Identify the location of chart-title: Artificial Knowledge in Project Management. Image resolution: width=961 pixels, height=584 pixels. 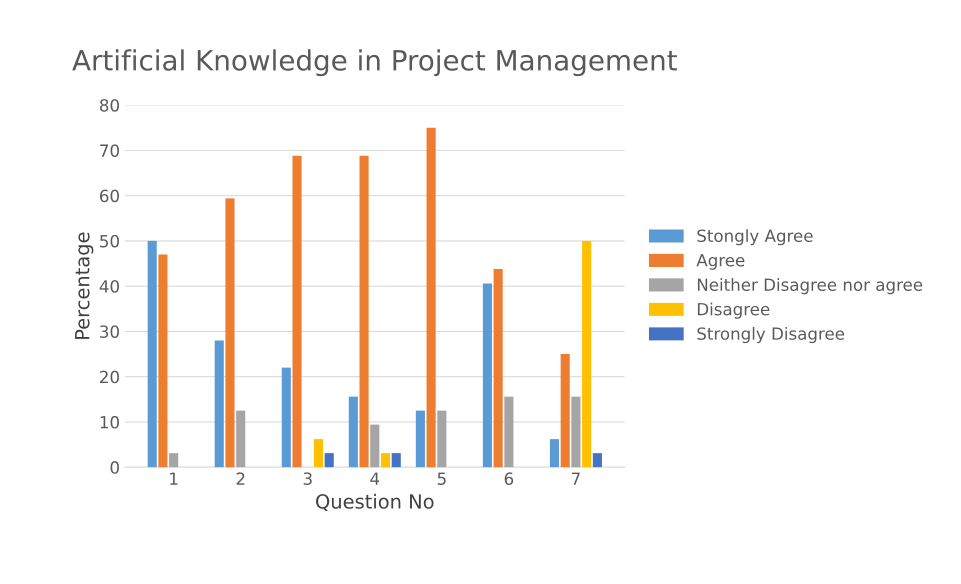
(374, 62).